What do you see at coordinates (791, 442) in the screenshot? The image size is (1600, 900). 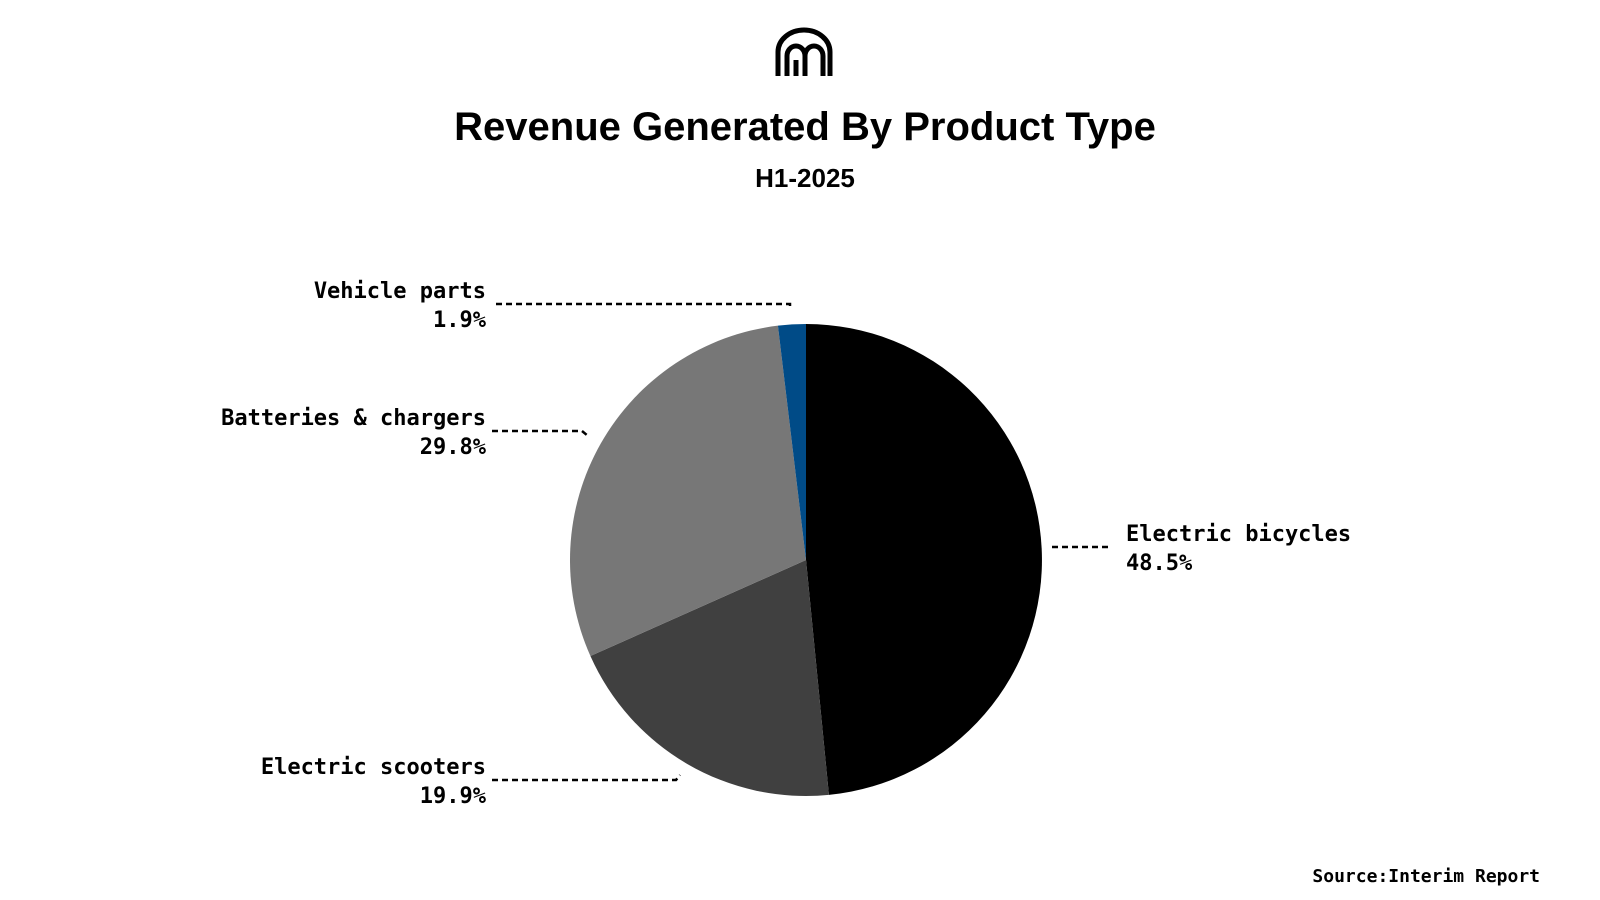 I see `pie-slice-vehicle-parts` at bounding box center [791, 442].